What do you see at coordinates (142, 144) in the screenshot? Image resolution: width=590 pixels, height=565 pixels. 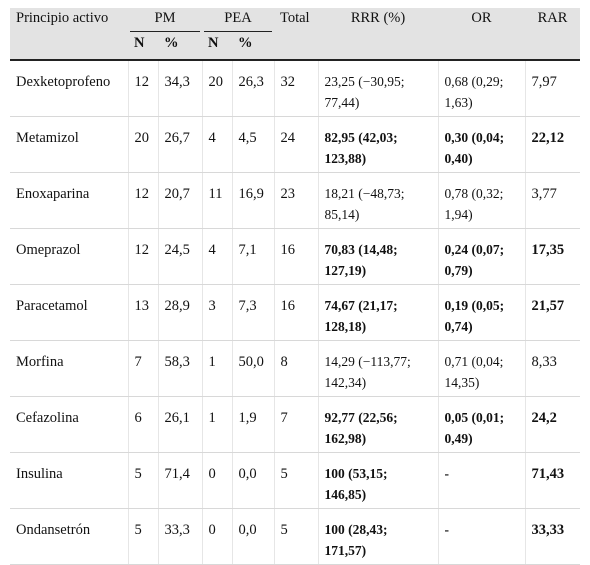 I see `cell-pm-n: 20` at bounding box center [142, 144].